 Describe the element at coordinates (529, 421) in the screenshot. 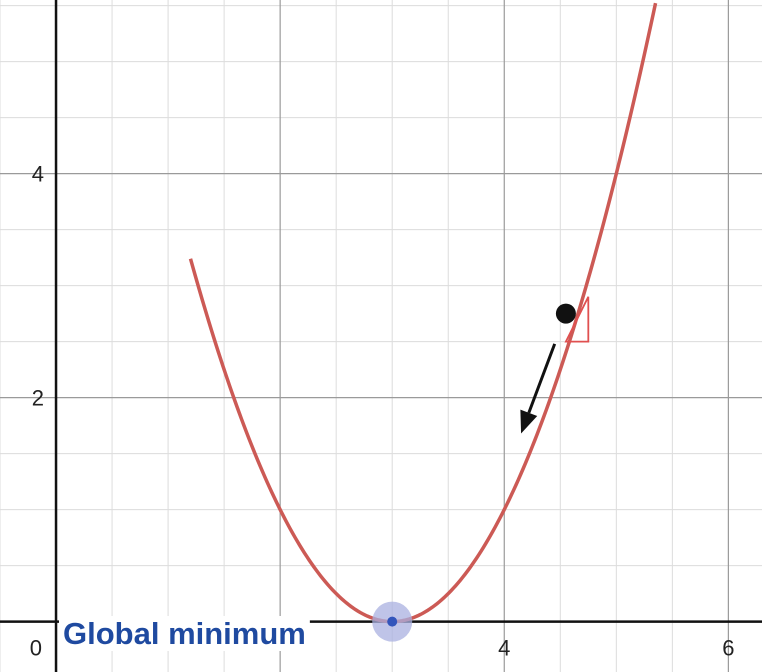

I see `step-arrow-head` at that location.